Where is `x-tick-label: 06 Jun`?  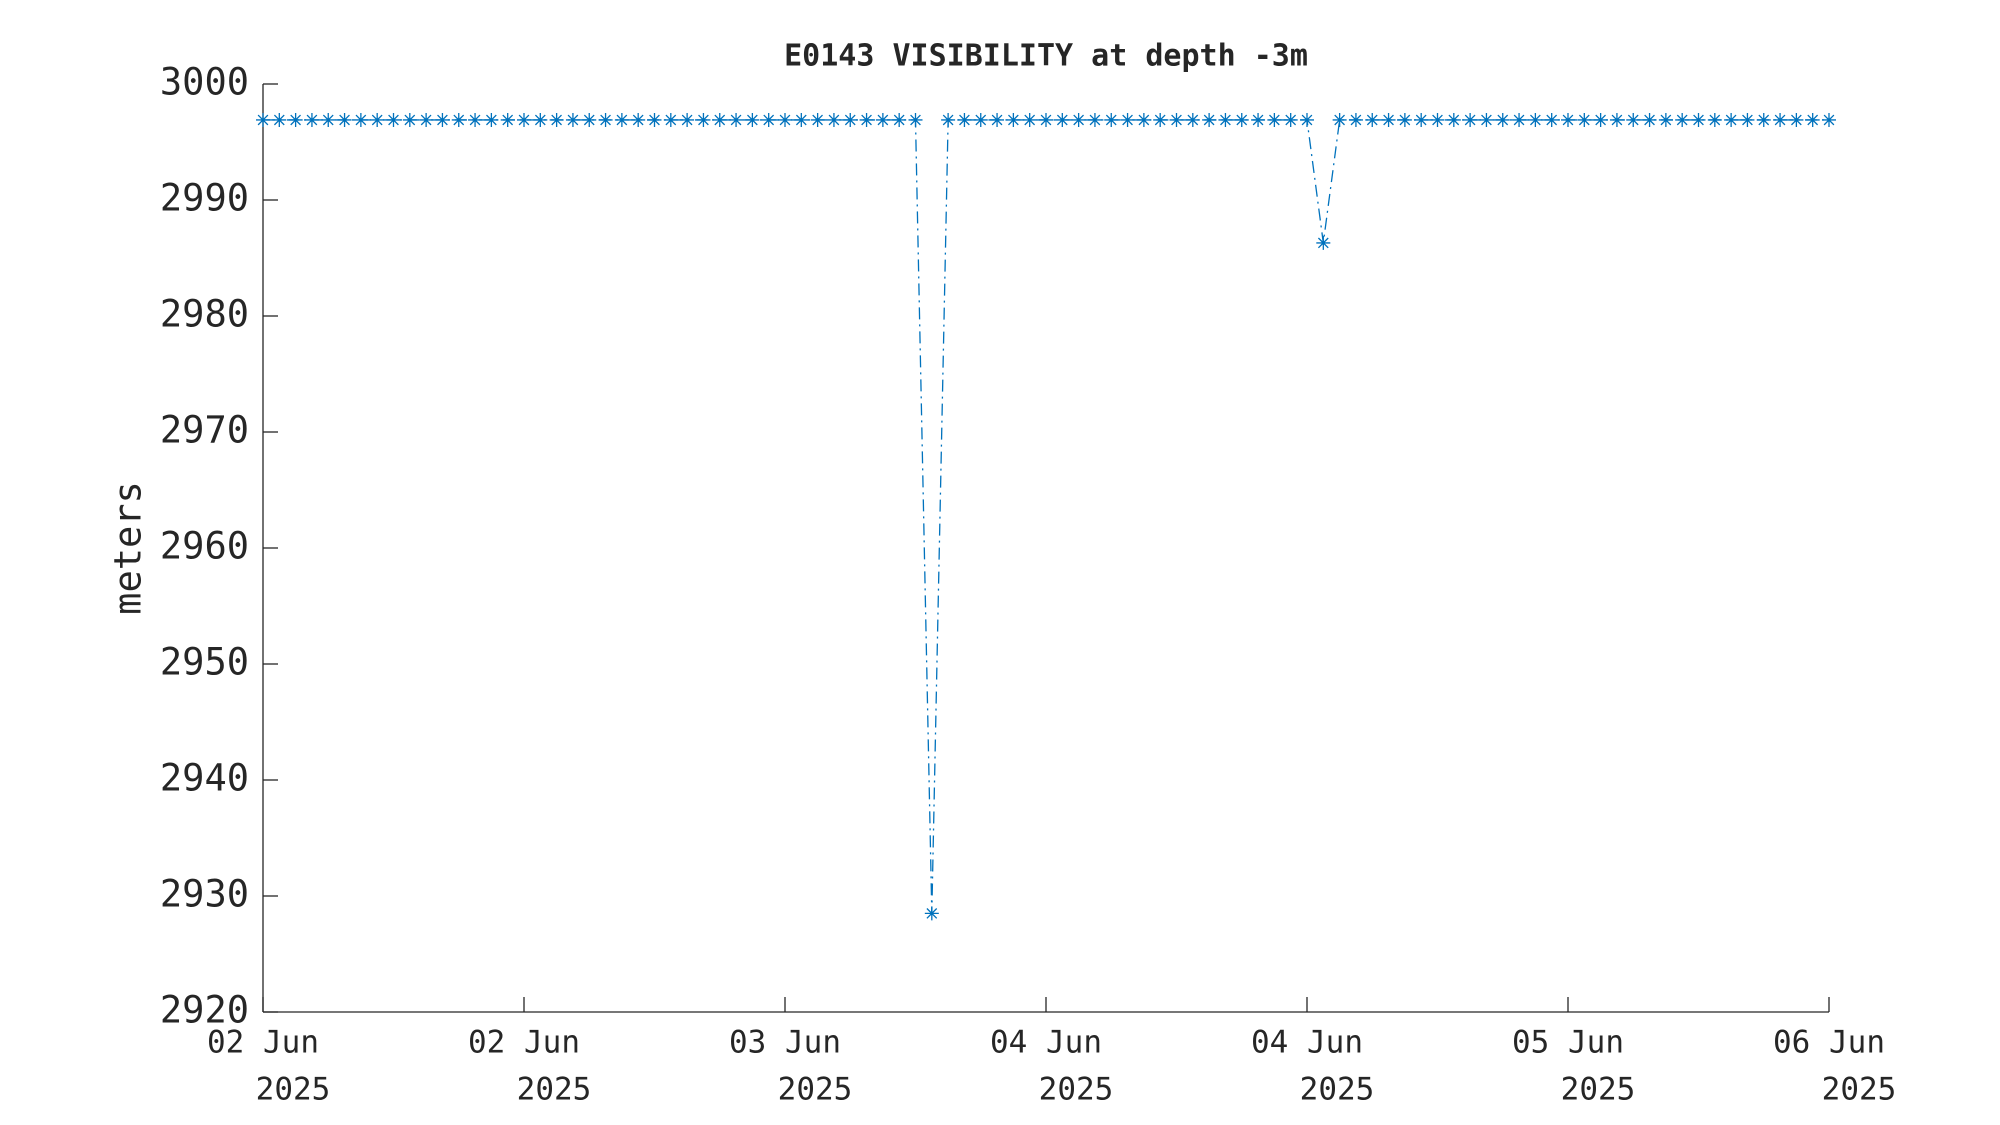 x-tick-label: 06 Jun is located at coordinates (1829, 1043).